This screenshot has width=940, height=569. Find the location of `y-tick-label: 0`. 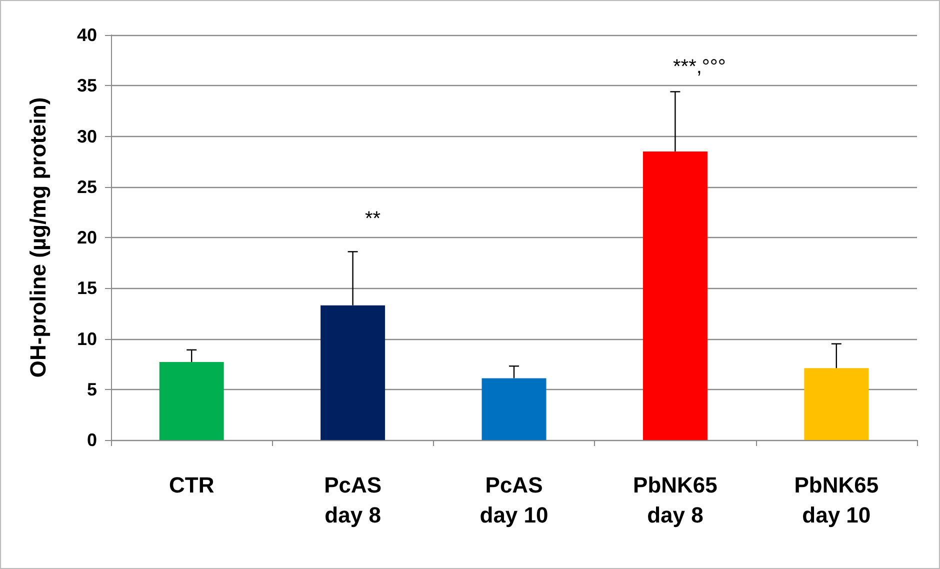

y-tick-label: 0 is located at coordinates (91, 440).